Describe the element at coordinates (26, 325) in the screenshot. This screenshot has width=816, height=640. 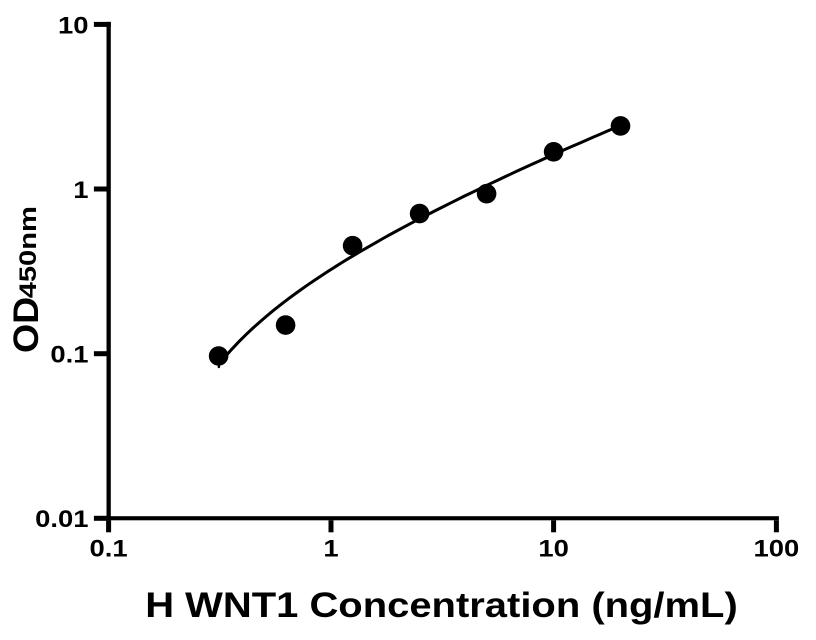
I see `svg-text: OD` at that location.